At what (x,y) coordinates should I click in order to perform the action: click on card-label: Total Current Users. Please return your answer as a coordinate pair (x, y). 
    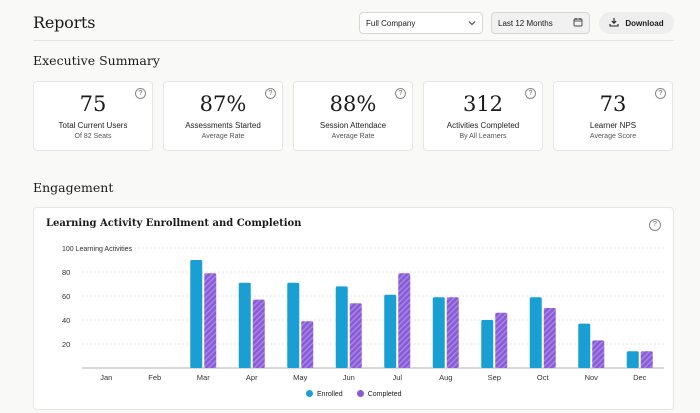
    Looking at the image, I should click on (93, 125).